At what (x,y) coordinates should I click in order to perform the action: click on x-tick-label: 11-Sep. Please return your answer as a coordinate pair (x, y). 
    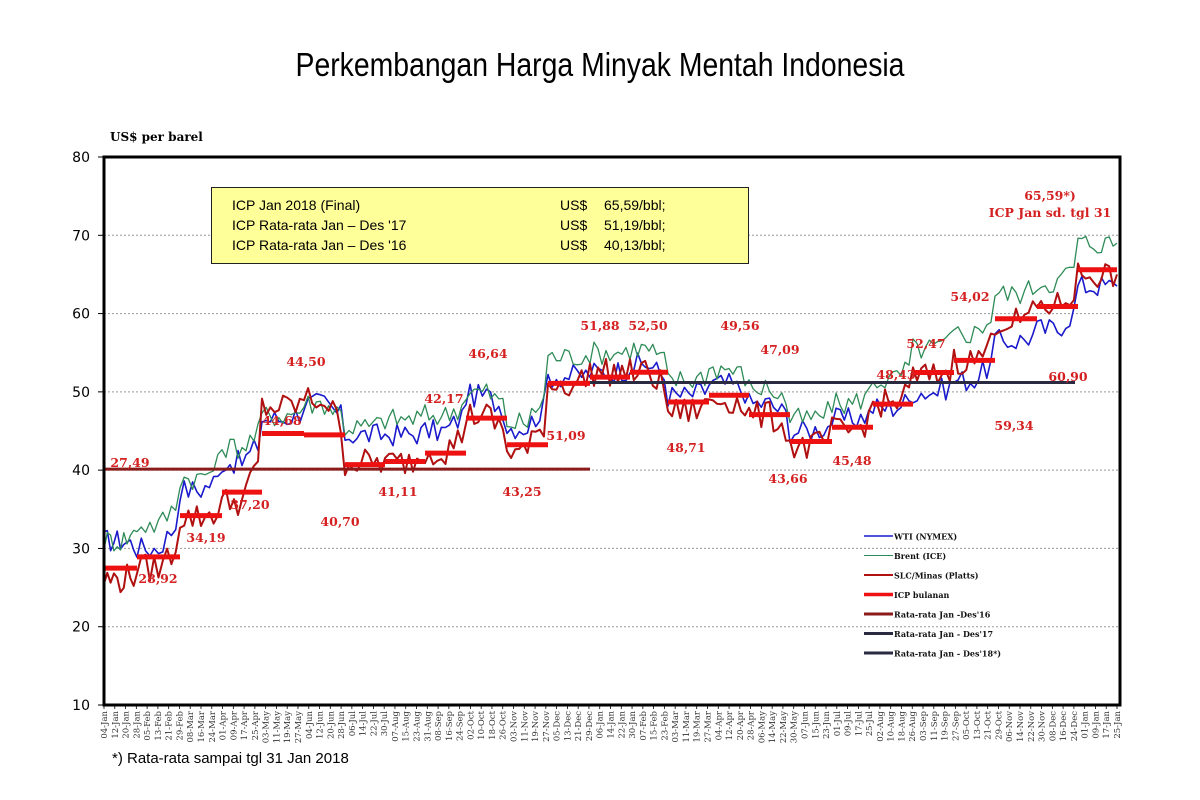
    Looking at the image, I should click on (935, 725).